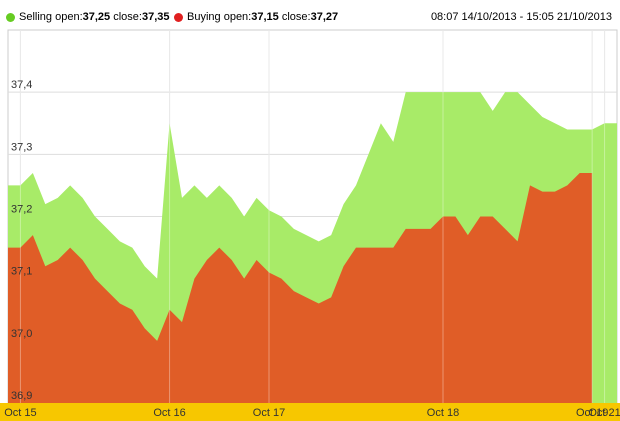  I want to click on legend-buying-close-label: close:, so click(296, 17).